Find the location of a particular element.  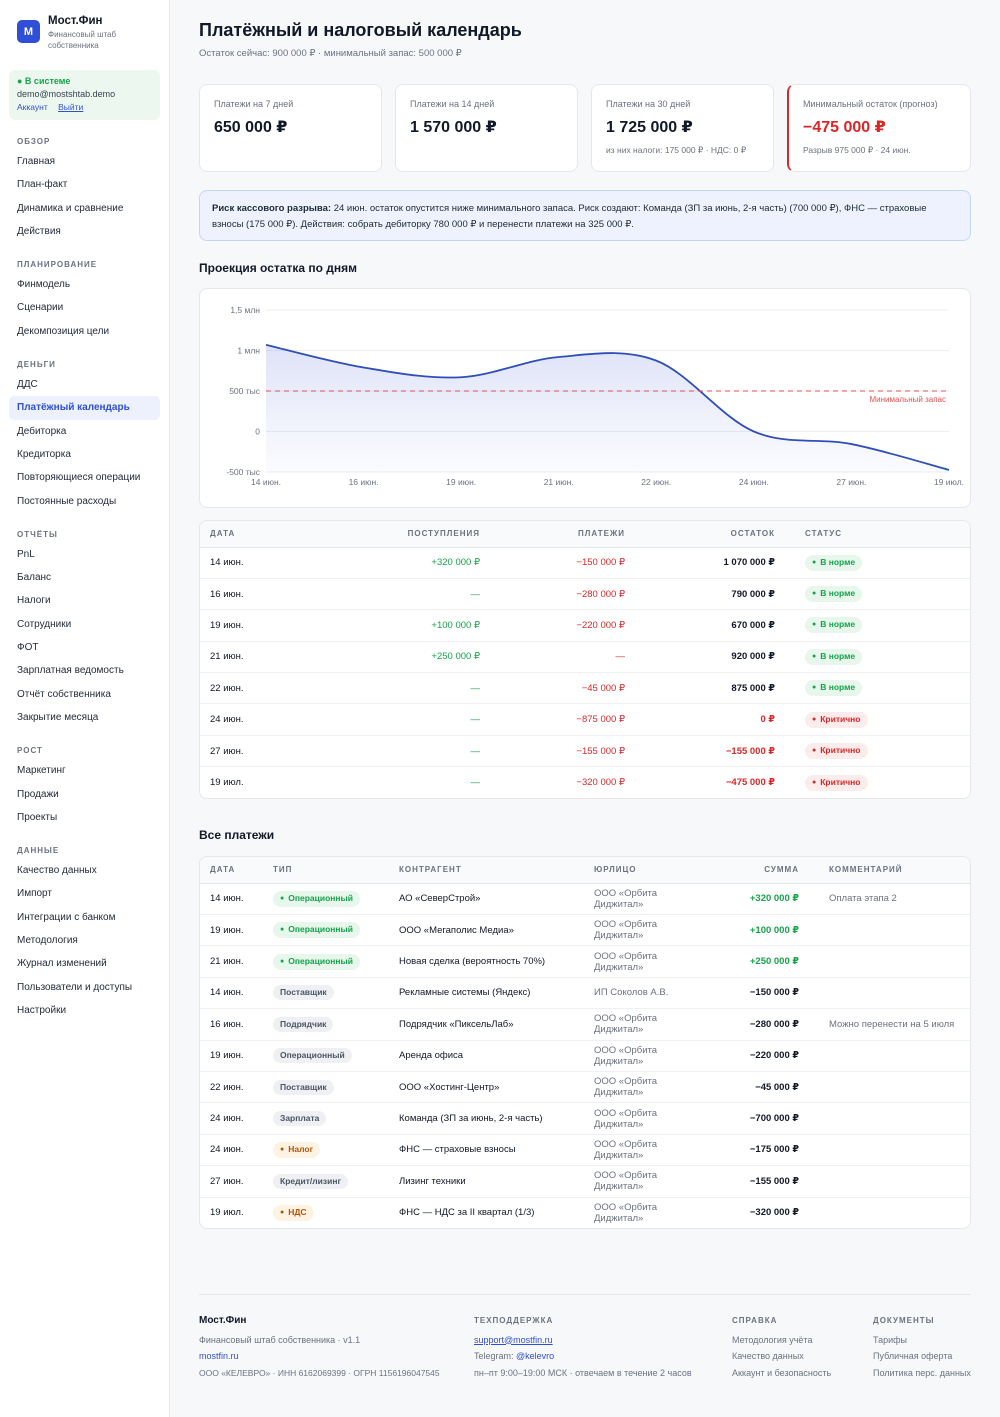

brand-logo-icon: М is located at coordinates (28, 31).